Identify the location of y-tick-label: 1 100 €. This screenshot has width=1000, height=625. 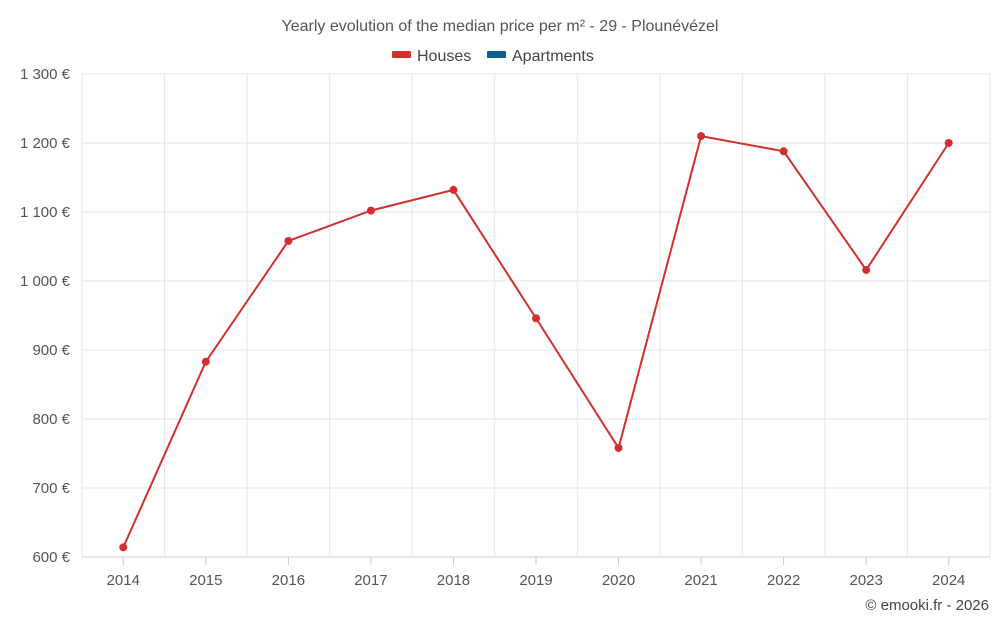
(45, 212).